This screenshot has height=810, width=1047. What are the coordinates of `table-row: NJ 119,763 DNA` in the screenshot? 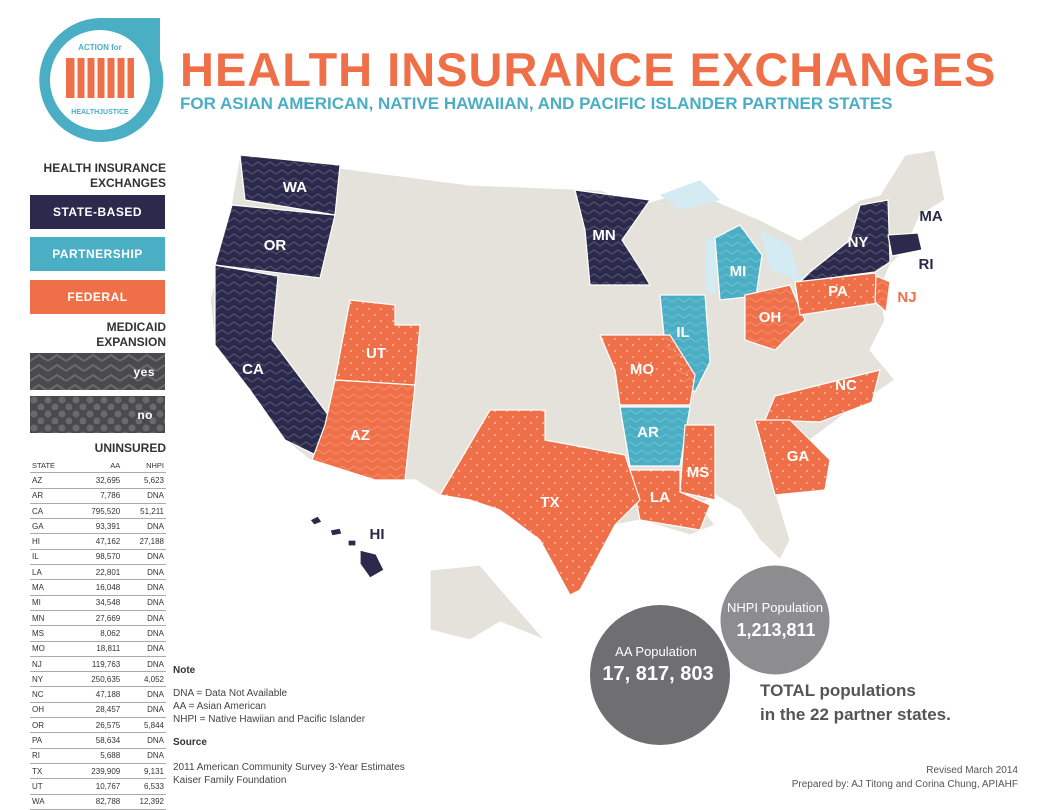 It's located at (98, 664).